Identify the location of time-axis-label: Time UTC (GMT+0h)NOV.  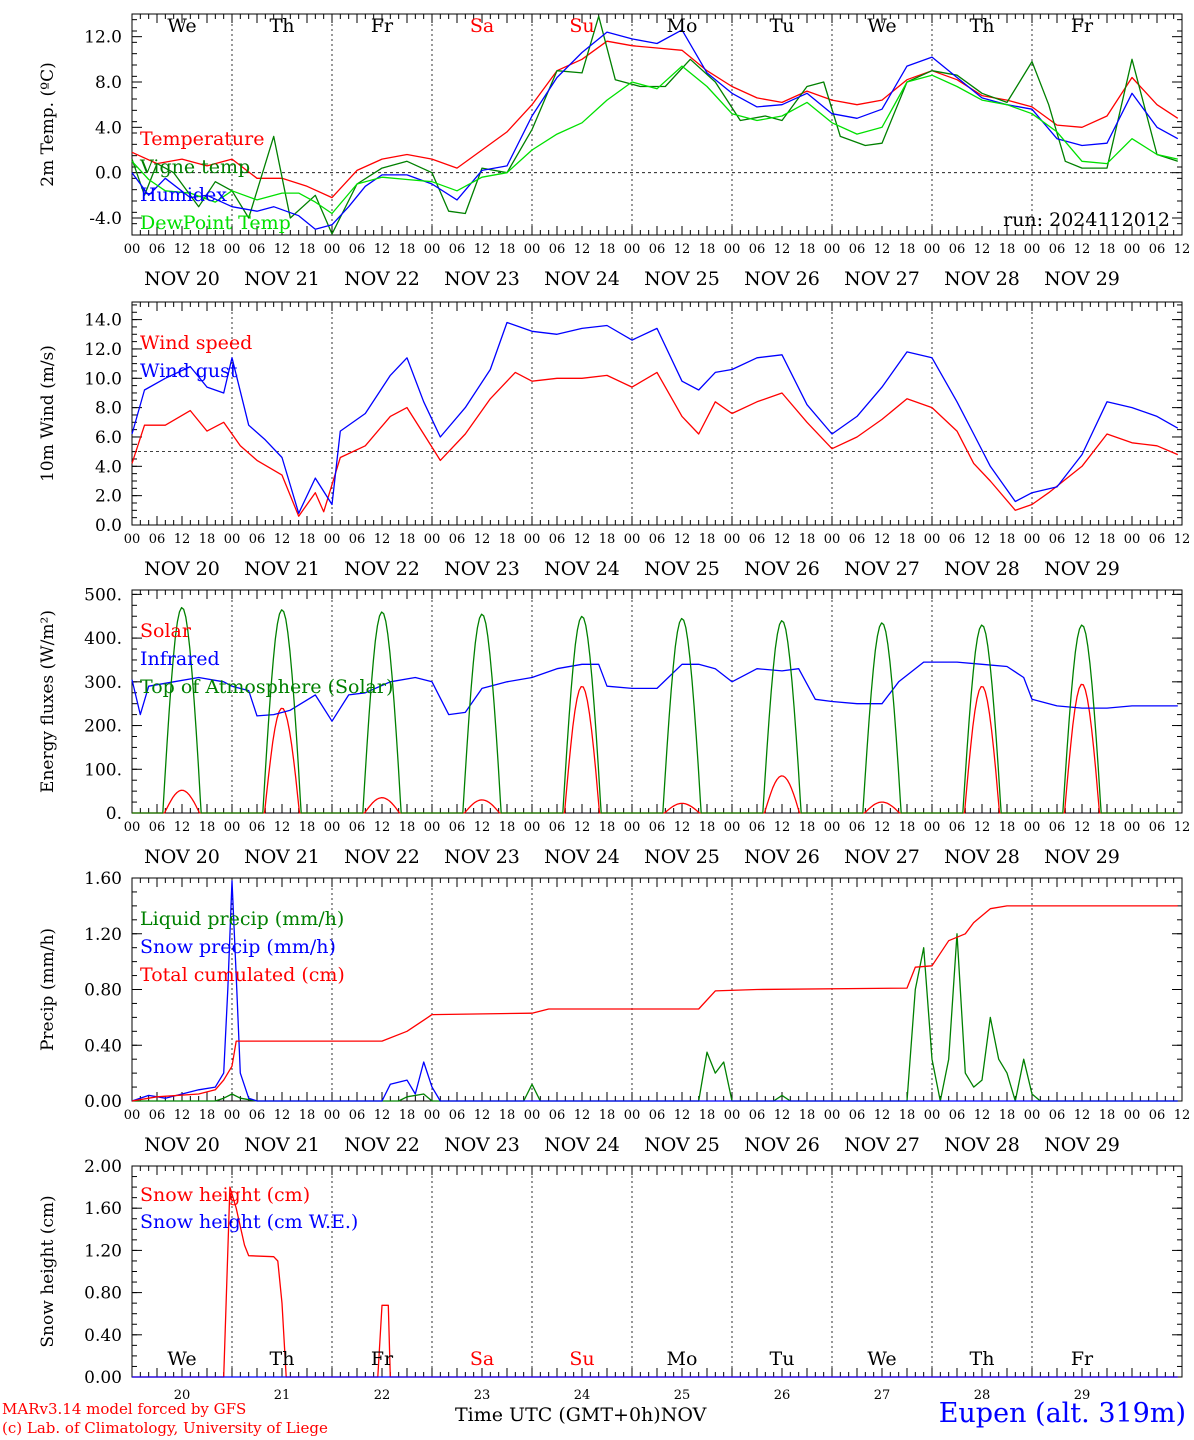
(580, 1415).